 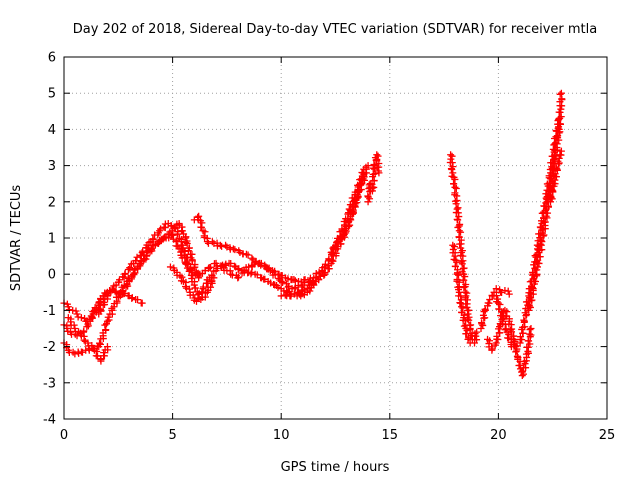 What do you see at coordinates (49, 420) in the screenshot?
I see `y-tick-label: -4` at bounding box center [49, 420].